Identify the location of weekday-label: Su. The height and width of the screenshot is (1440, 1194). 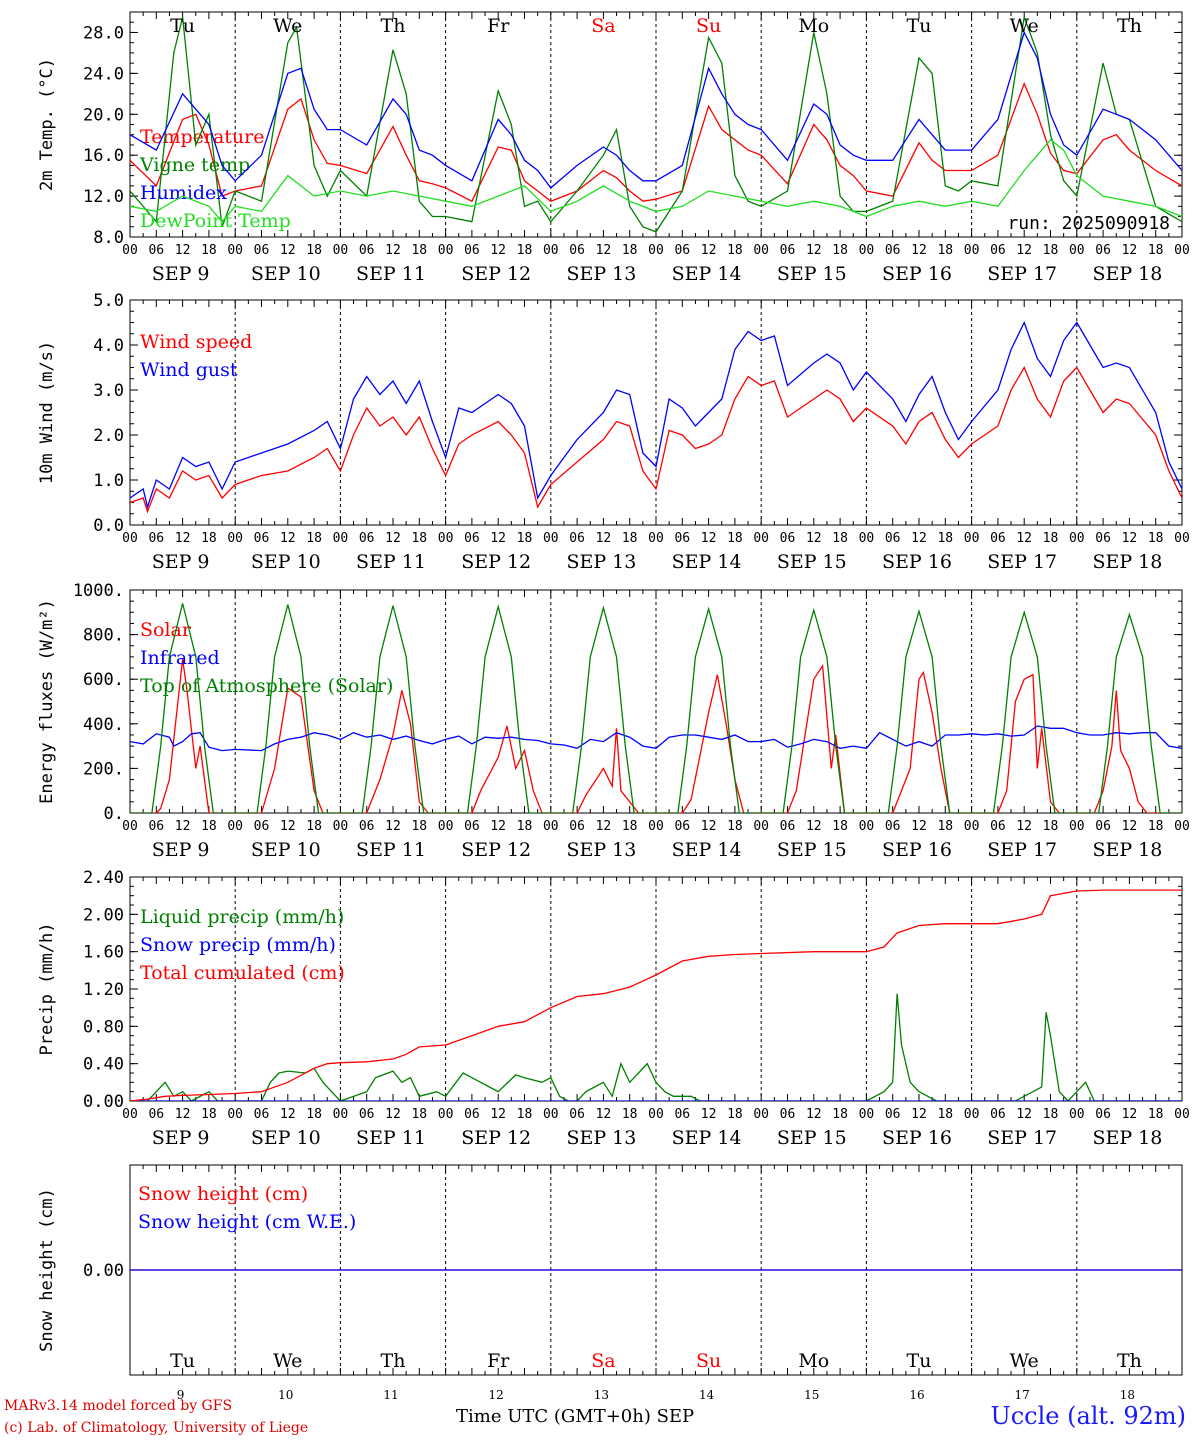
(708, 26).